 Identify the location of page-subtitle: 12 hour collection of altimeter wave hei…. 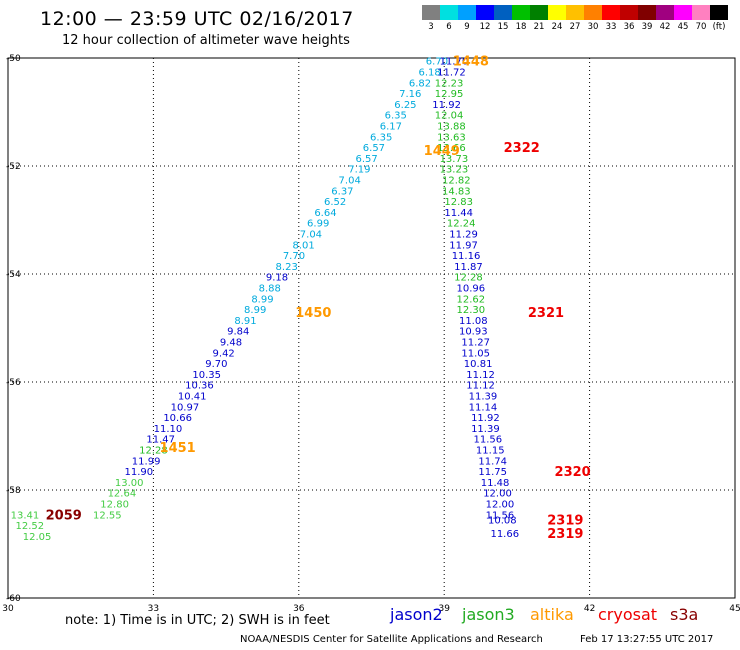
(206, 40).